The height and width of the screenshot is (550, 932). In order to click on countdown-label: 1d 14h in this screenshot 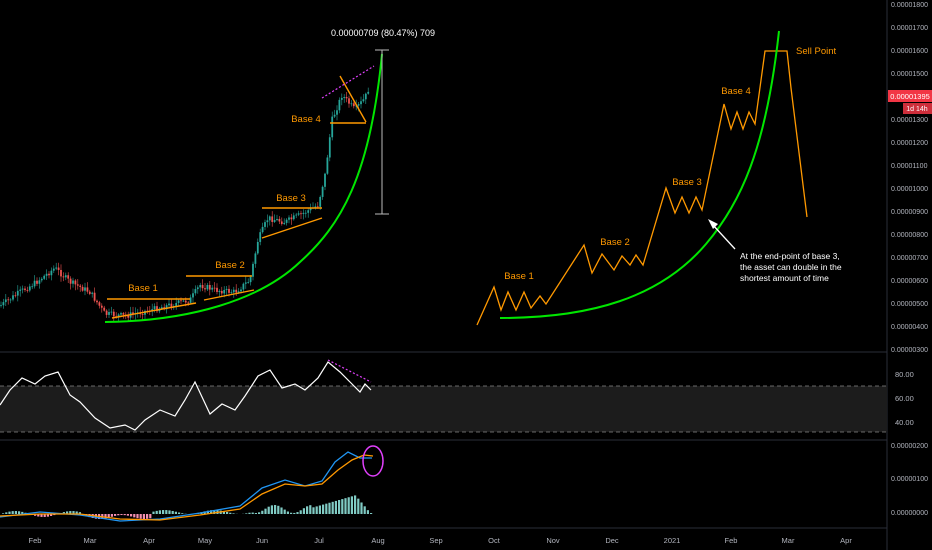, I will do `click(917, 109)`.